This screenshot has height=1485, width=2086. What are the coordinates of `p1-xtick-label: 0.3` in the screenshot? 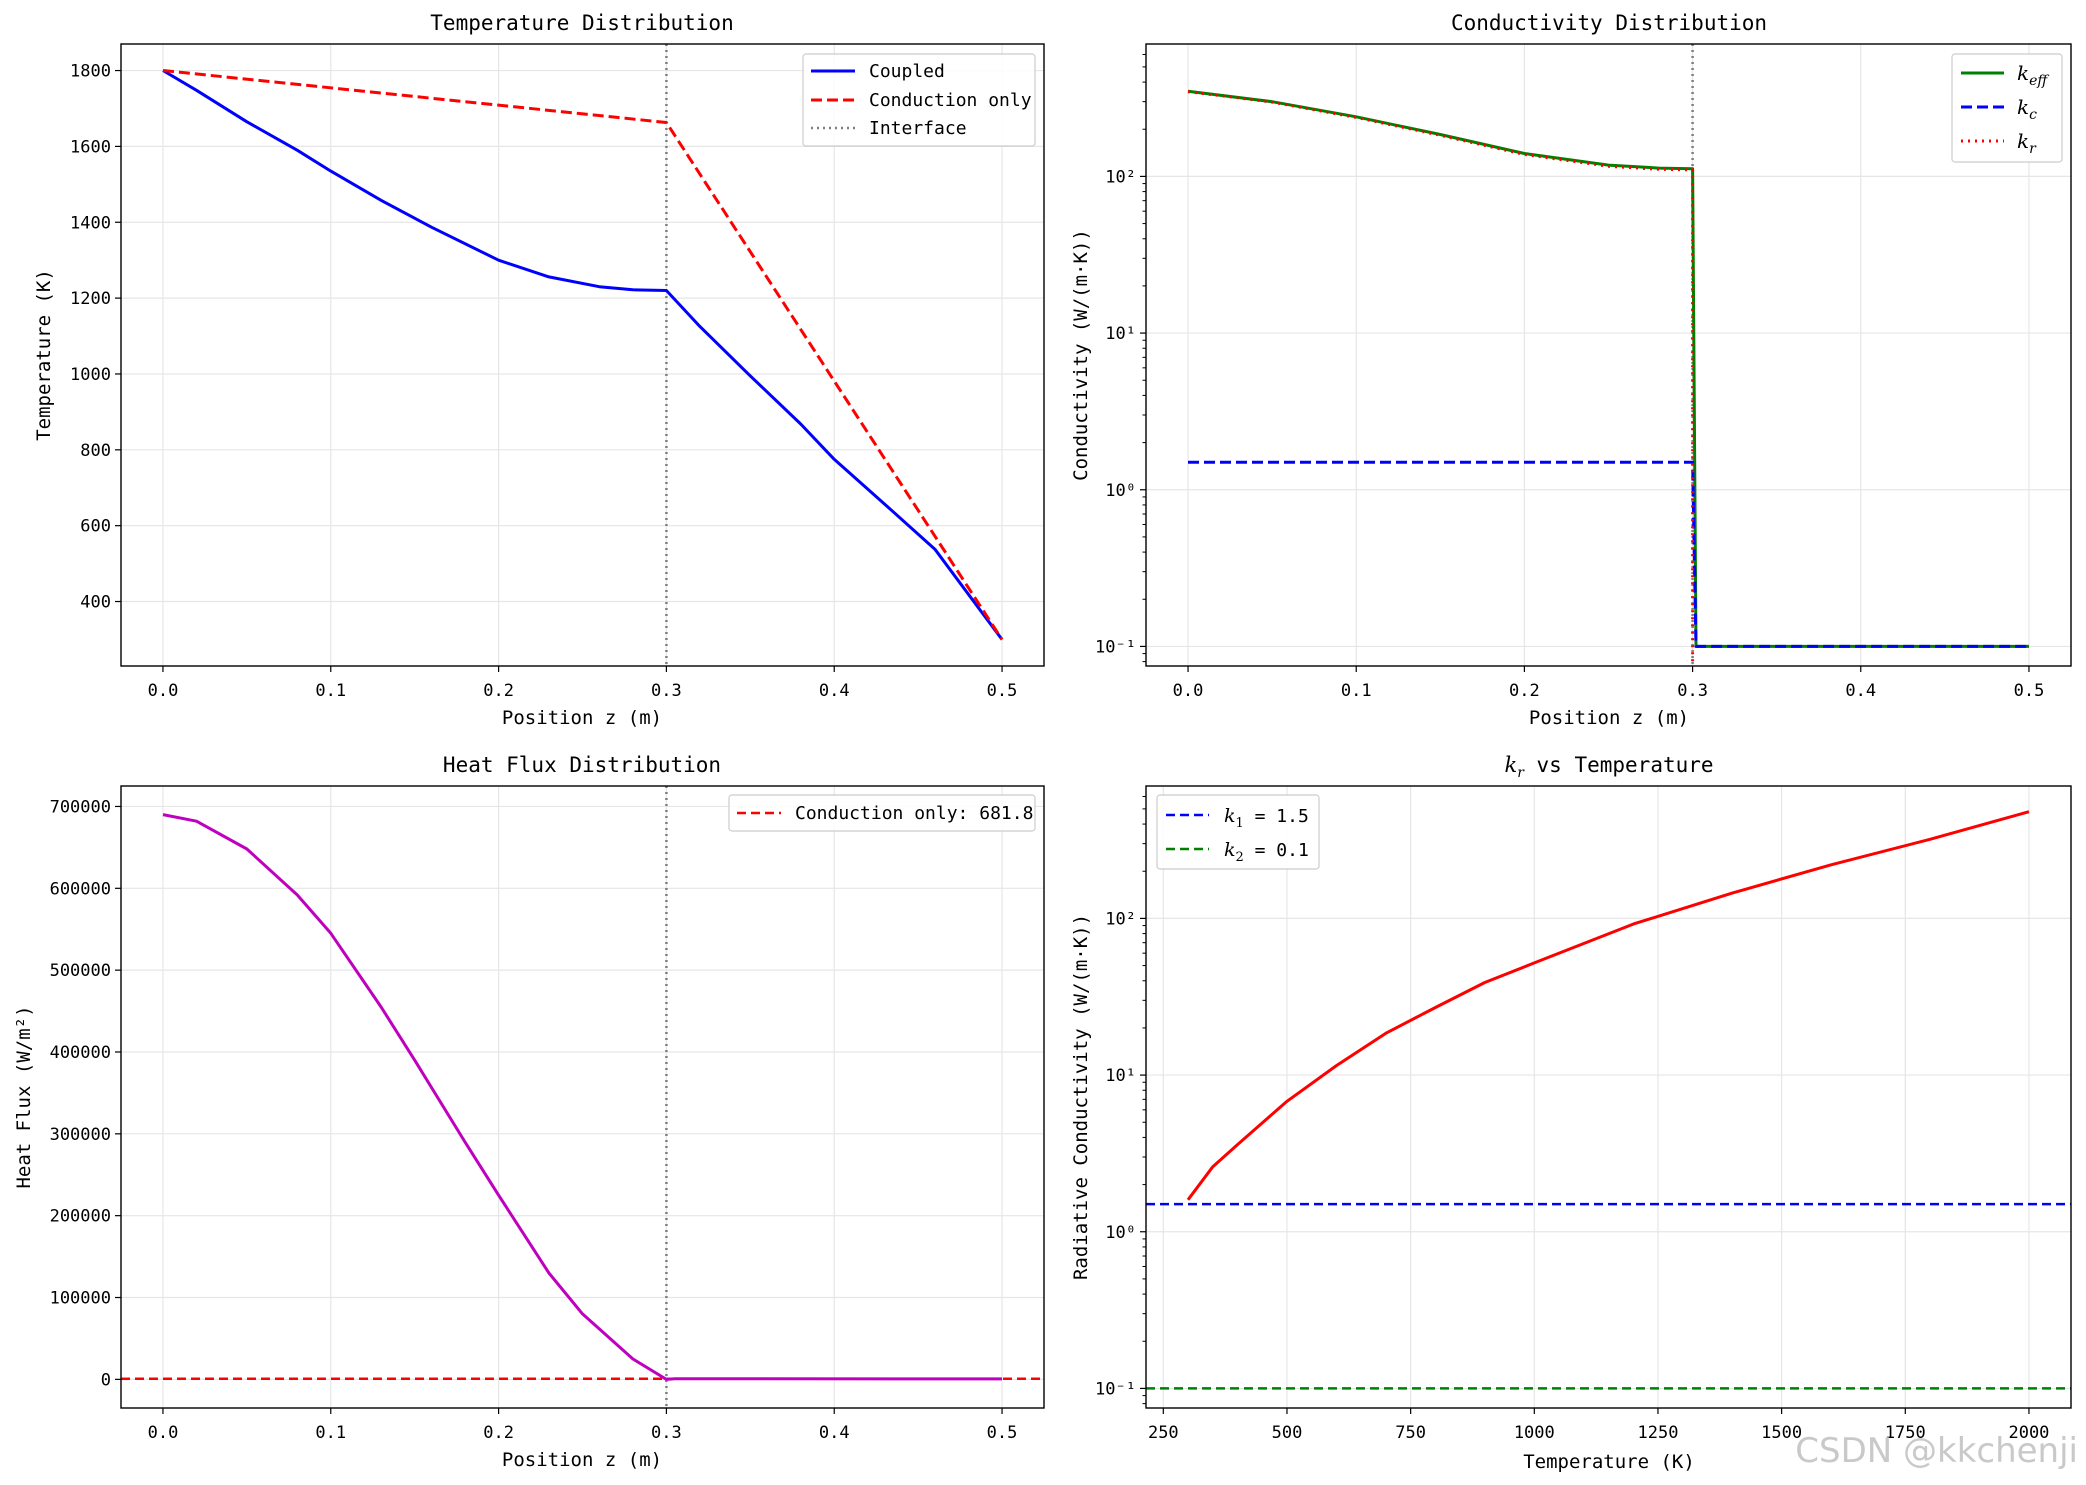 It's located at (666, 691).